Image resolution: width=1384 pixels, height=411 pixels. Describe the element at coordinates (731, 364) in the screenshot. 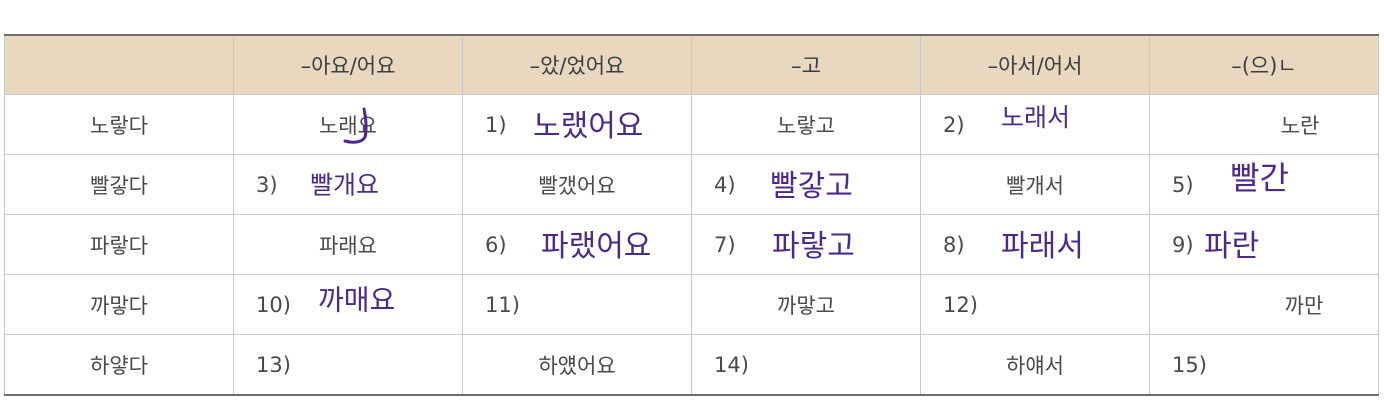

I see `item-number: 14)` at that location.